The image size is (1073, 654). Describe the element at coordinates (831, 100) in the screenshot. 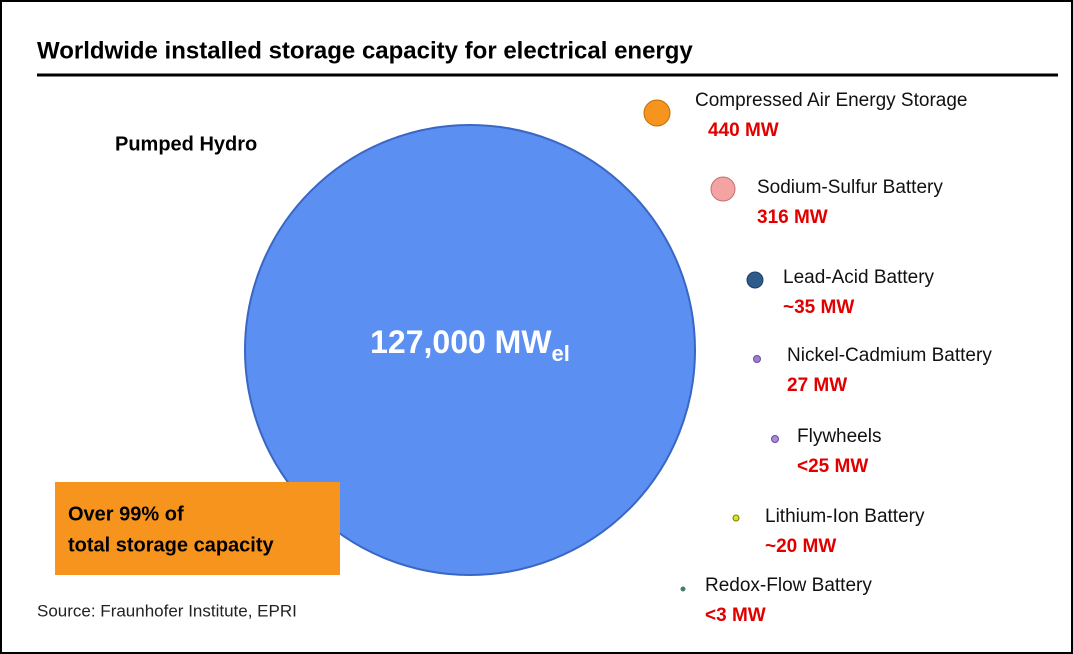

I see `storage-label: Compressed Air Energy Storage` at that location.